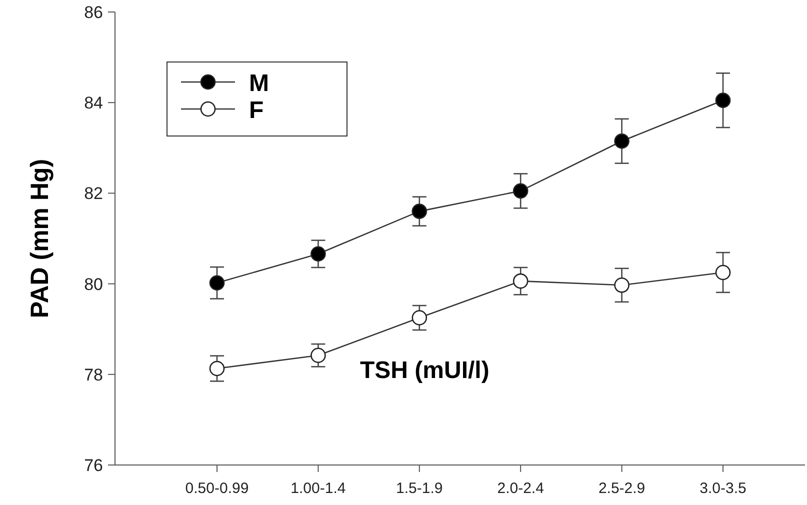  What do you see at coordinates (40, 238) in the screenshot?
I see `y-axis-title: PAD (mm Hg)` at bounding box center [40, 238].